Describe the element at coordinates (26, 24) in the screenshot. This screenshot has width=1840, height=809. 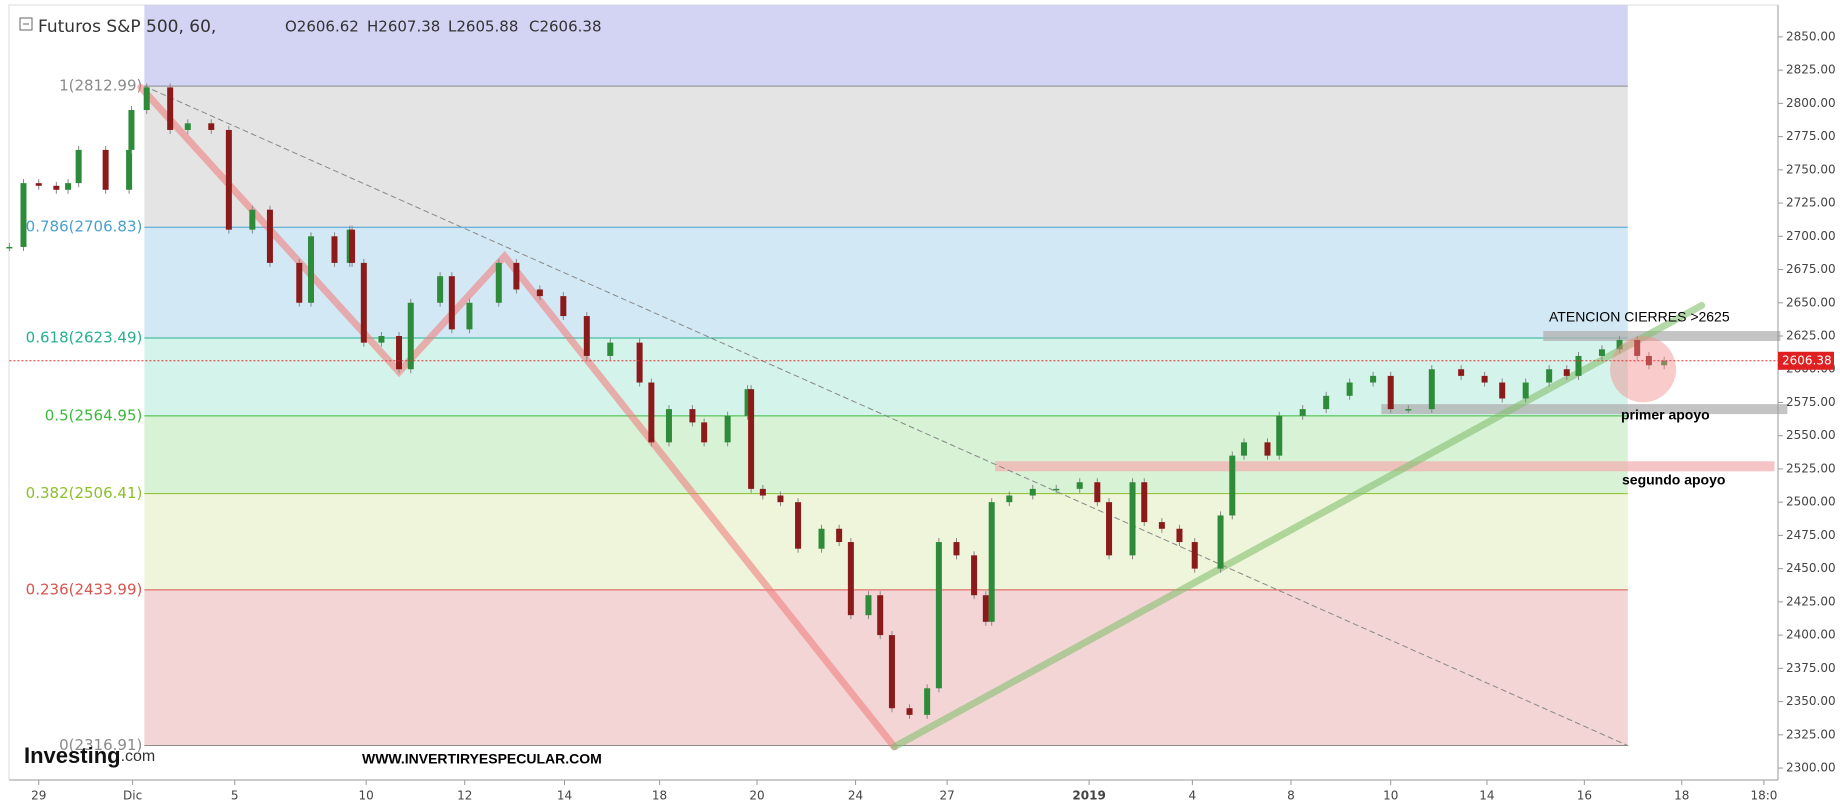
I see `collapse-icon` at that location.